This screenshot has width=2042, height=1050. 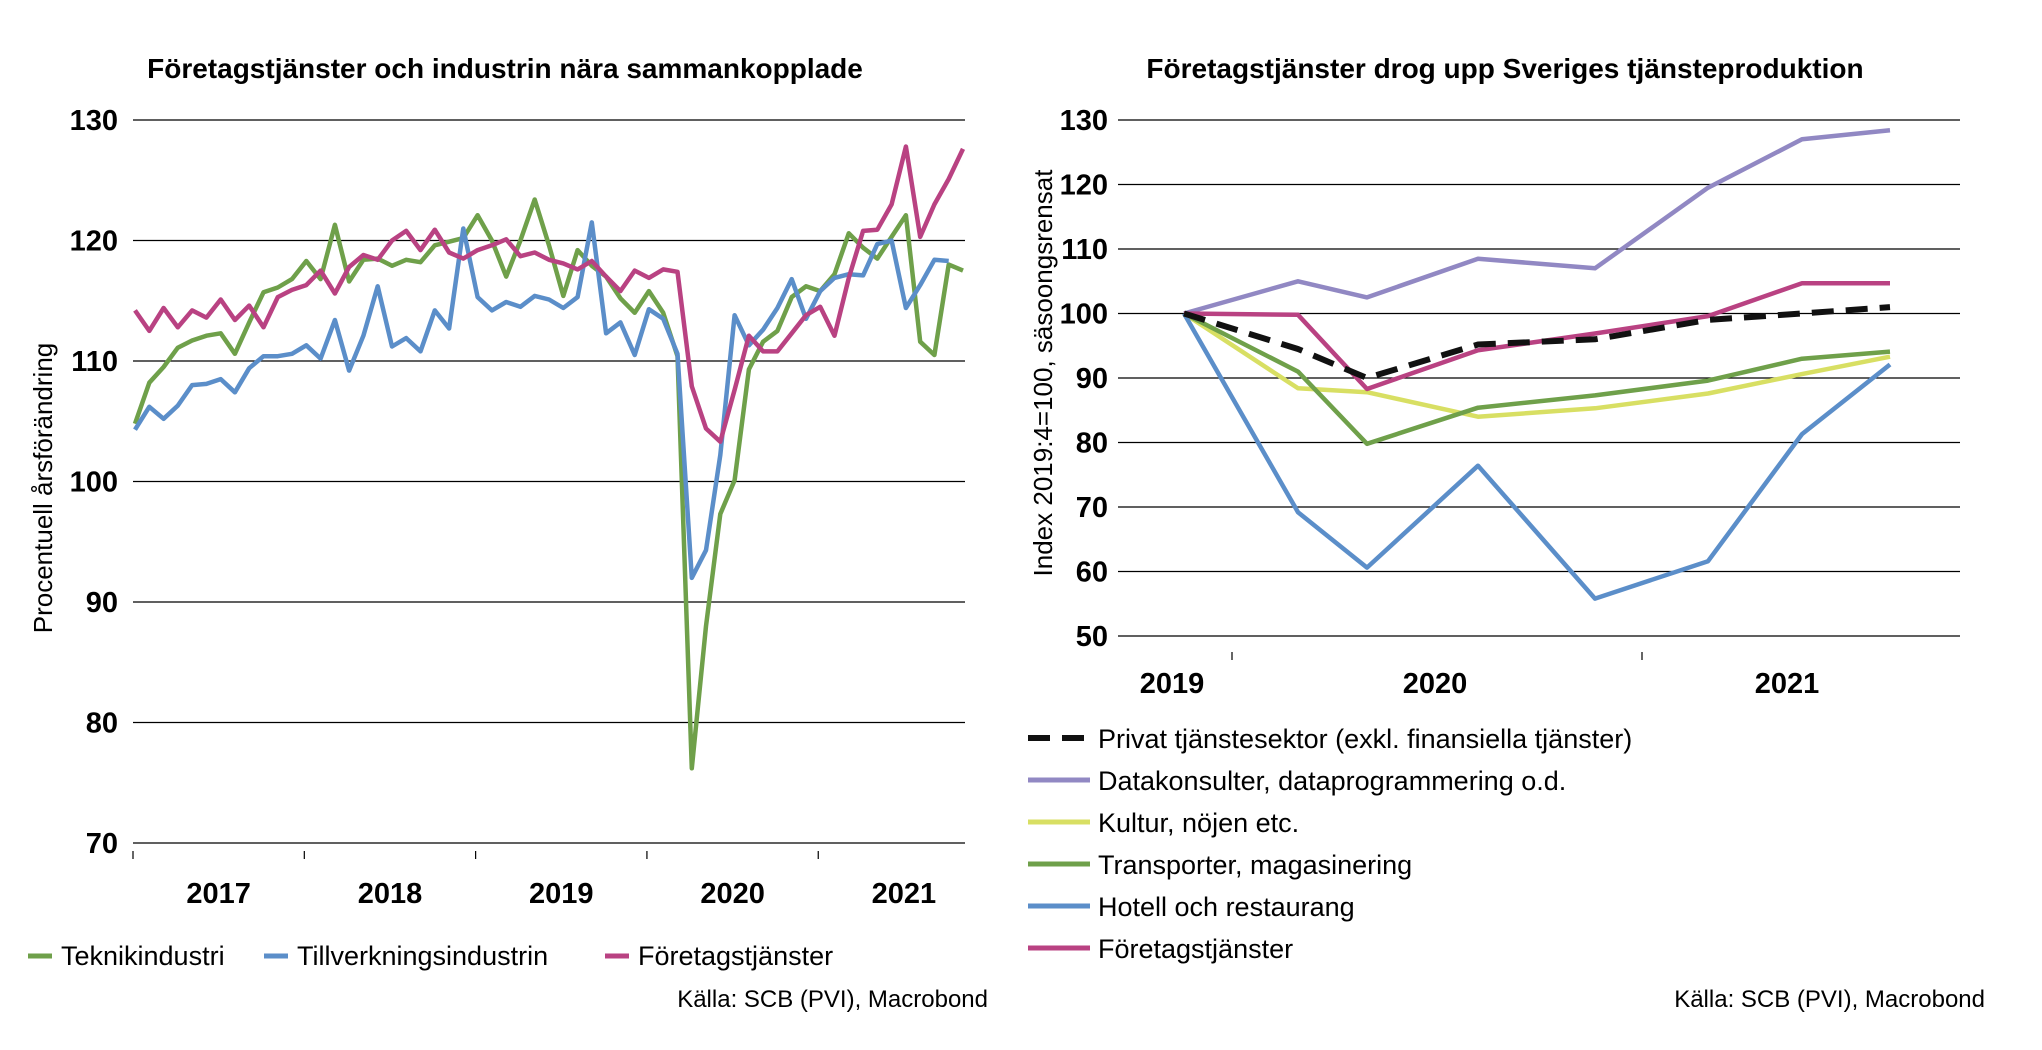 I want to click on x-tick-label: 2017, so click(x=218, y=894).